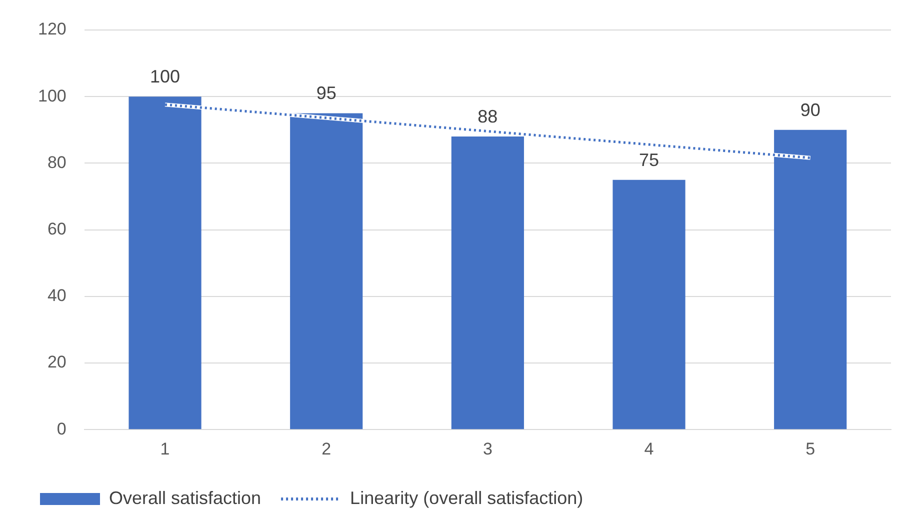 Image resolution: width=921 pixels, height=523 pixels. I want to click on x-tick-label: 1, so click(165, 448).